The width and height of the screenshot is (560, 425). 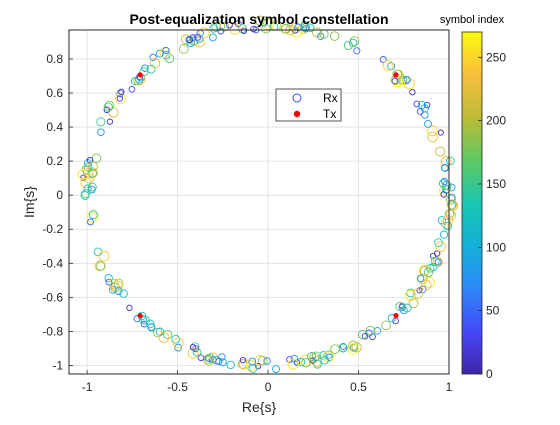 I want to click on x-tick-label: -0.5, so click(x=177, y=387).